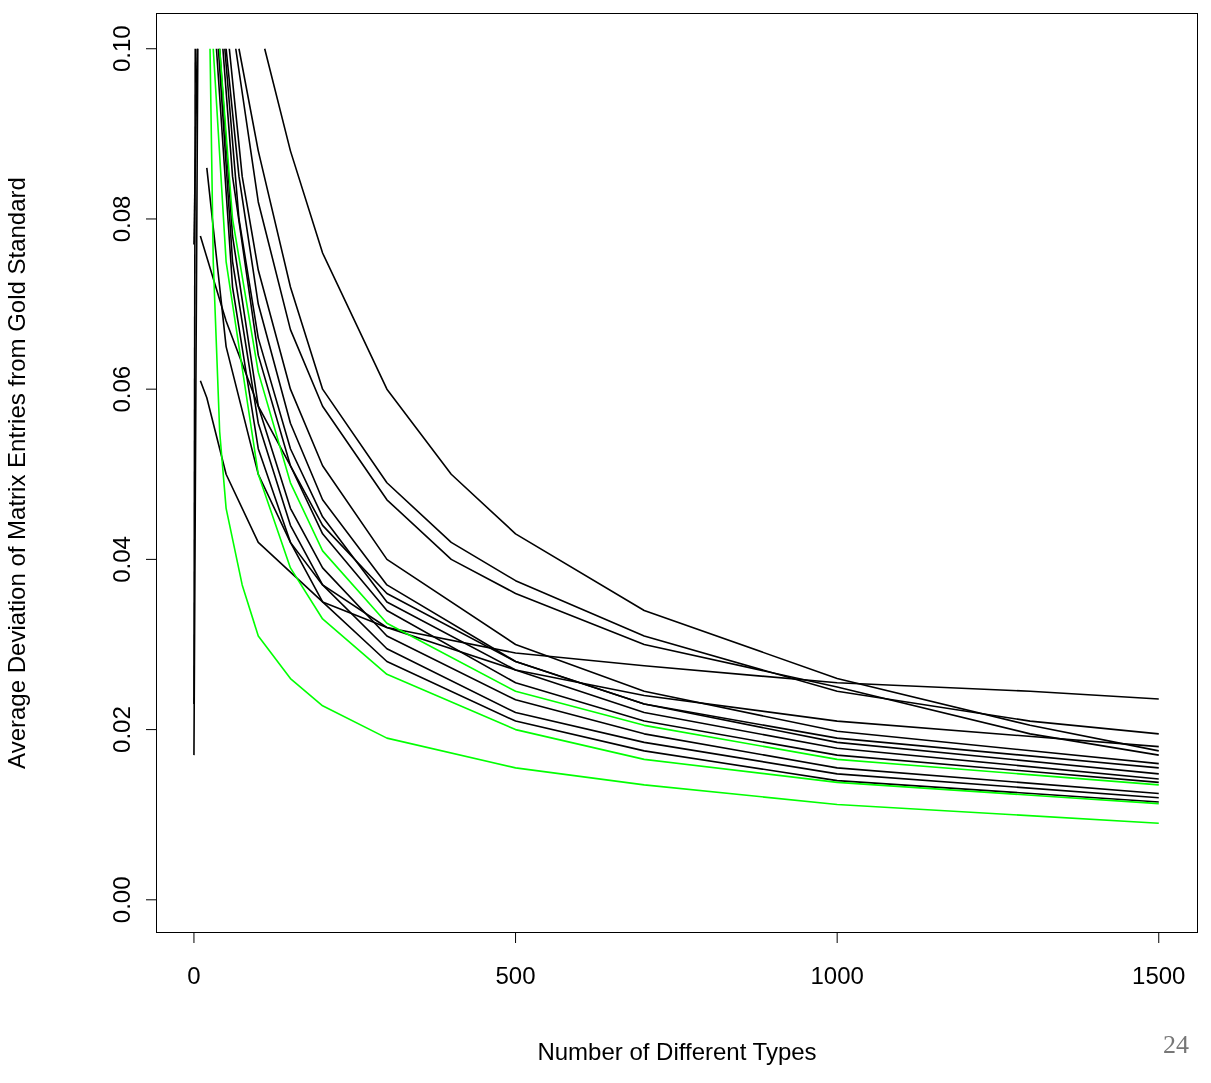 This screenshot has width=1211, height=1083. I want to click on x-tick-label: 1000, so click(837, 976).